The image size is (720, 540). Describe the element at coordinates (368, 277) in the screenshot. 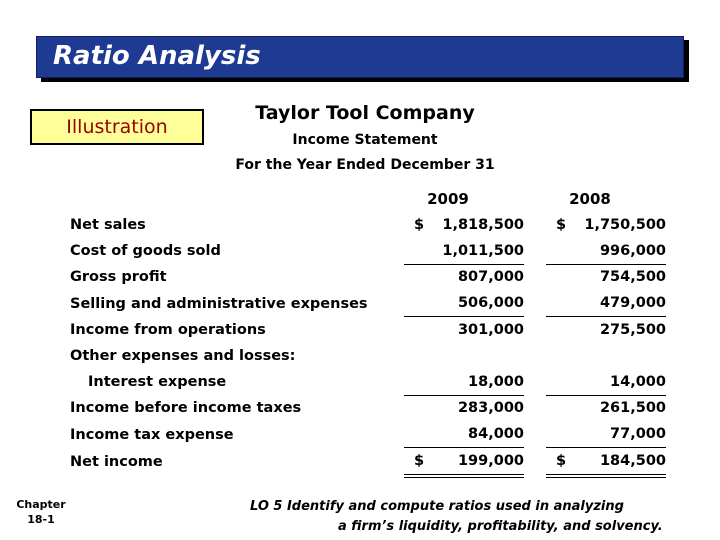

I see `table-row: Gross profit 807,000 754,500` at that location.